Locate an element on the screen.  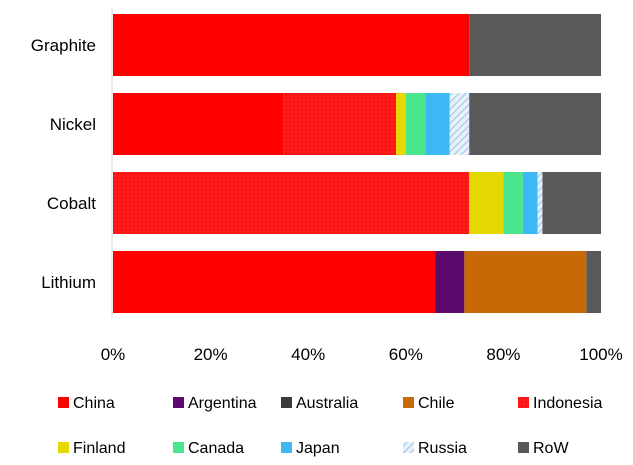
bar-graphite-row is located at coordinates (535, 45).